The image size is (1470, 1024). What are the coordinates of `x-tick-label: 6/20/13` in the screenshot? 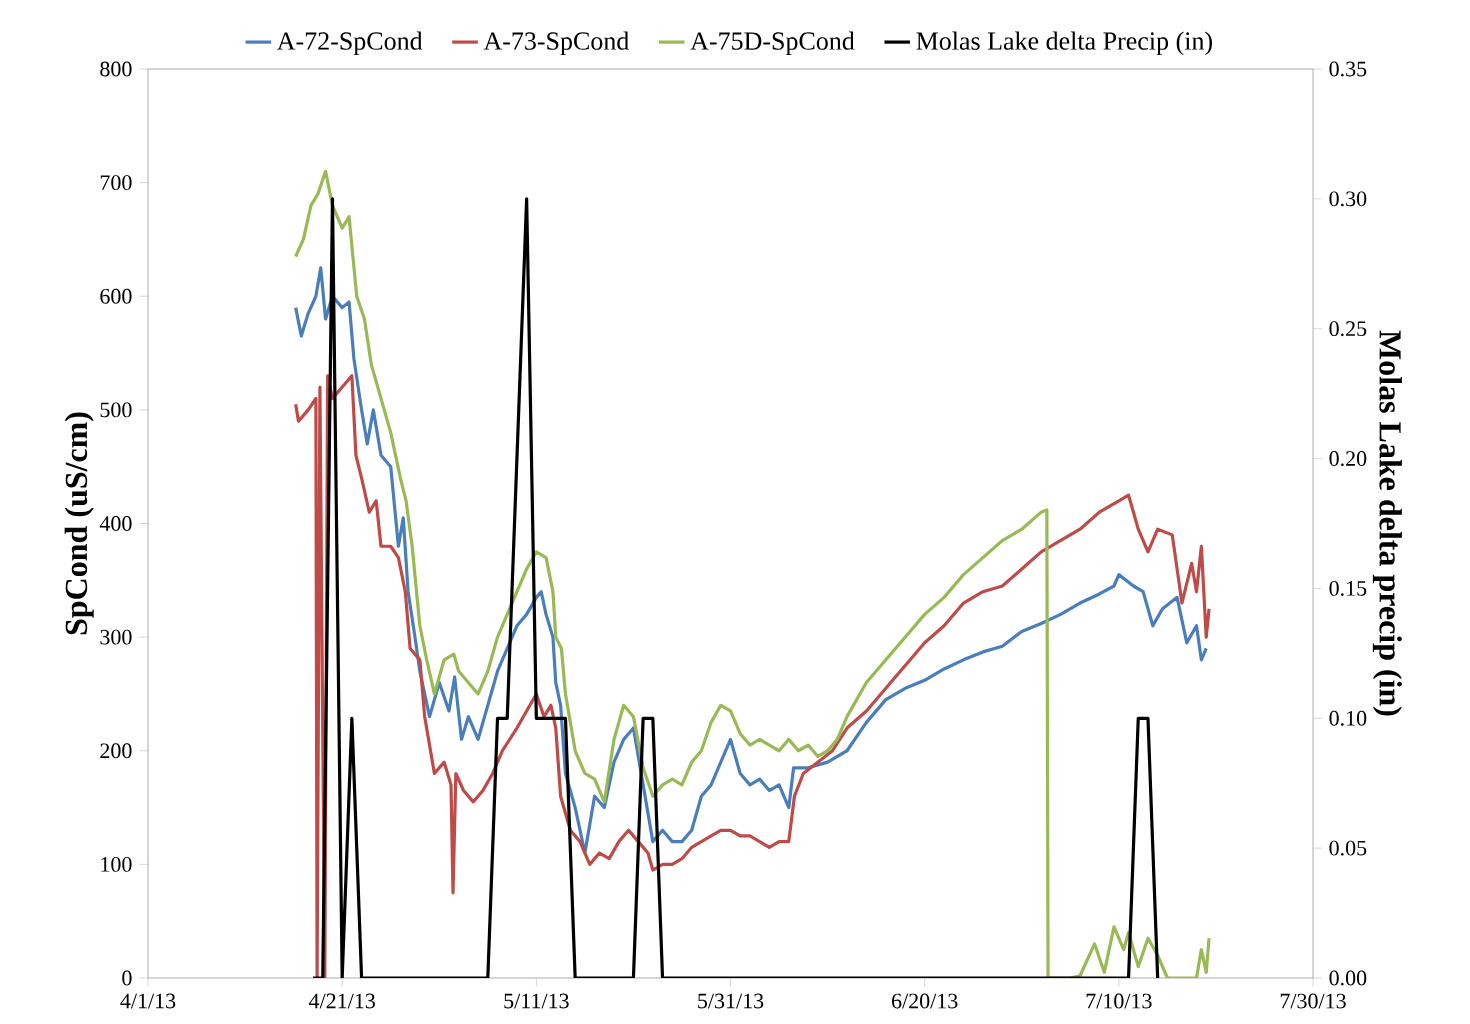 It's located at (925, 1001).